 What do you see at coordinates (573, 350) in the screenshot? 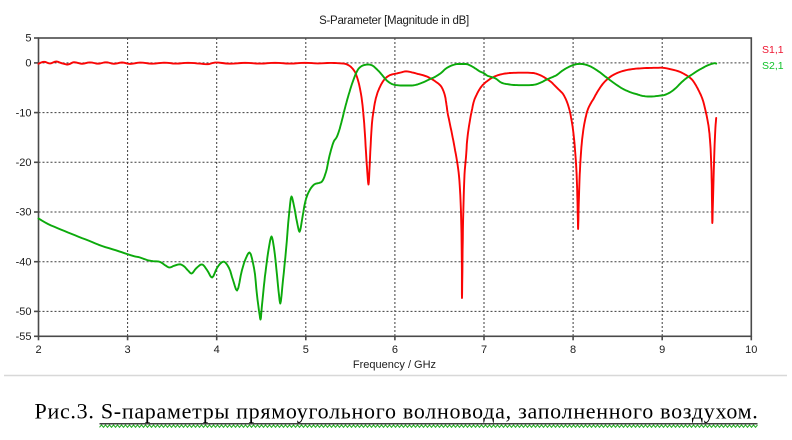
I see `svg-text: 8` at bounding box center [573, 350].